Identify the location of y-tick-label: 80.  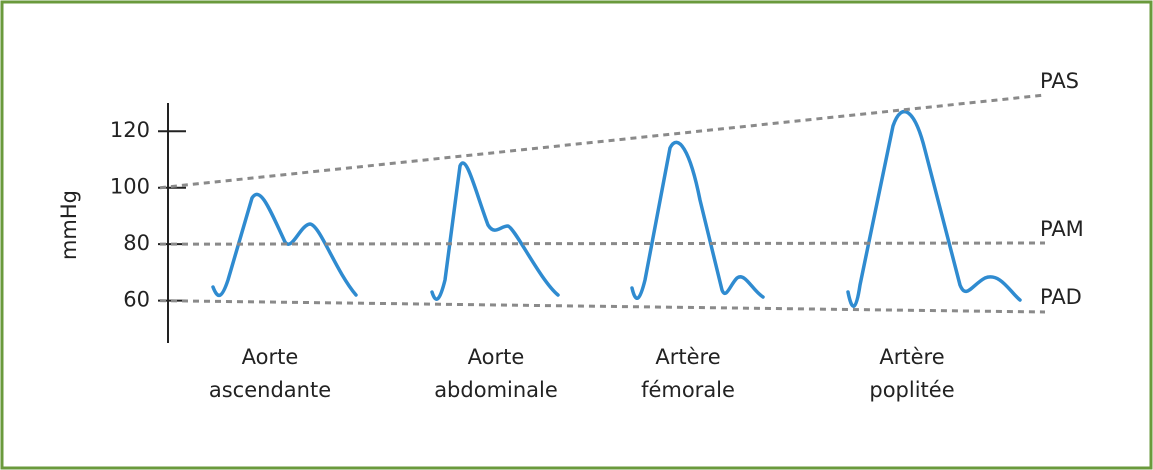
(136, 243).